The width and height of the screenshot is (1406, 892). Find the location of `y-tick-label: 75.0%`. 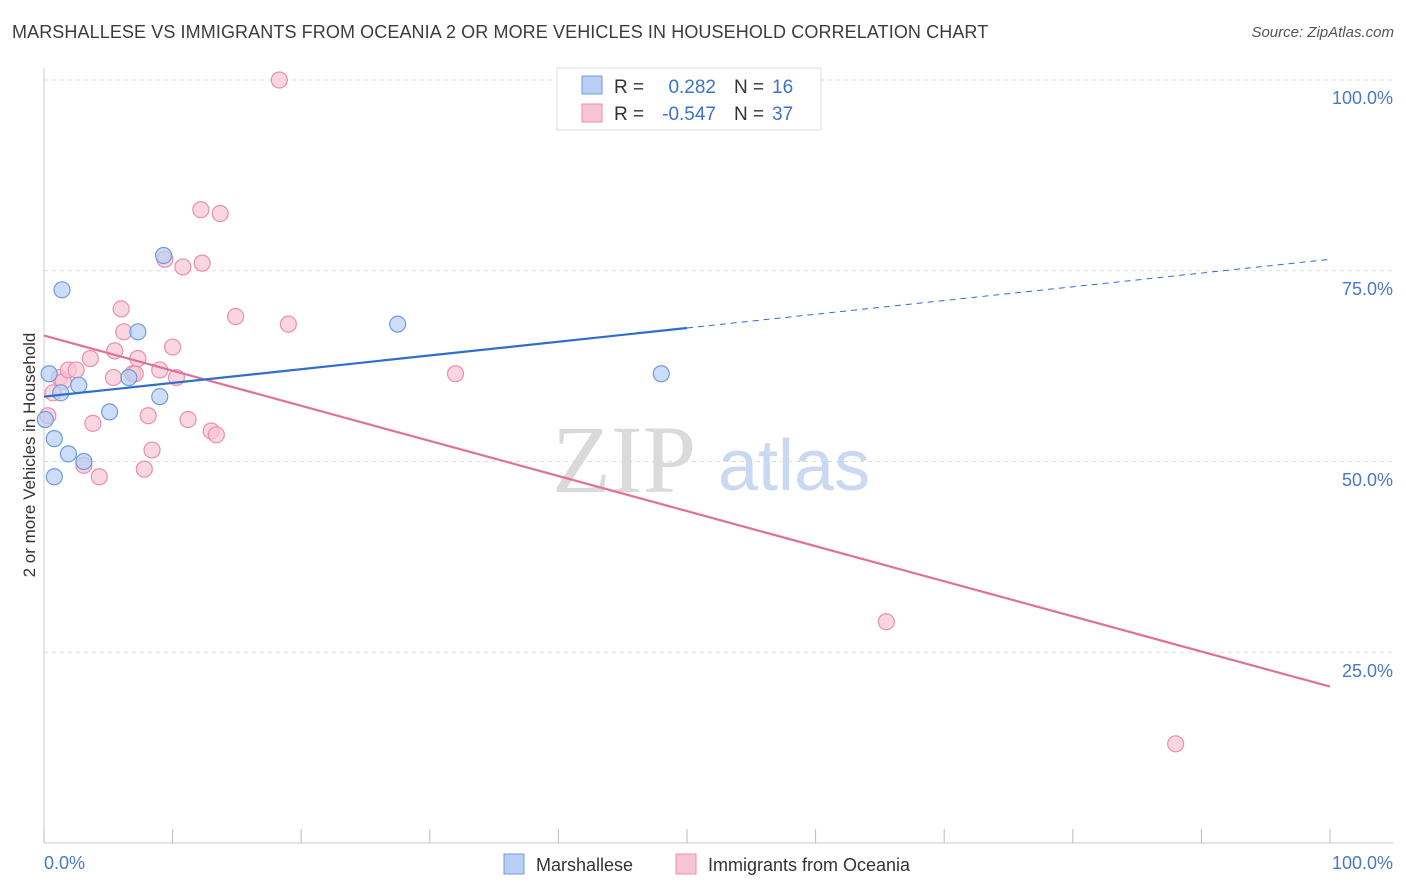

y-tick-label: 75.0% is located at coordinates (1367, 289).